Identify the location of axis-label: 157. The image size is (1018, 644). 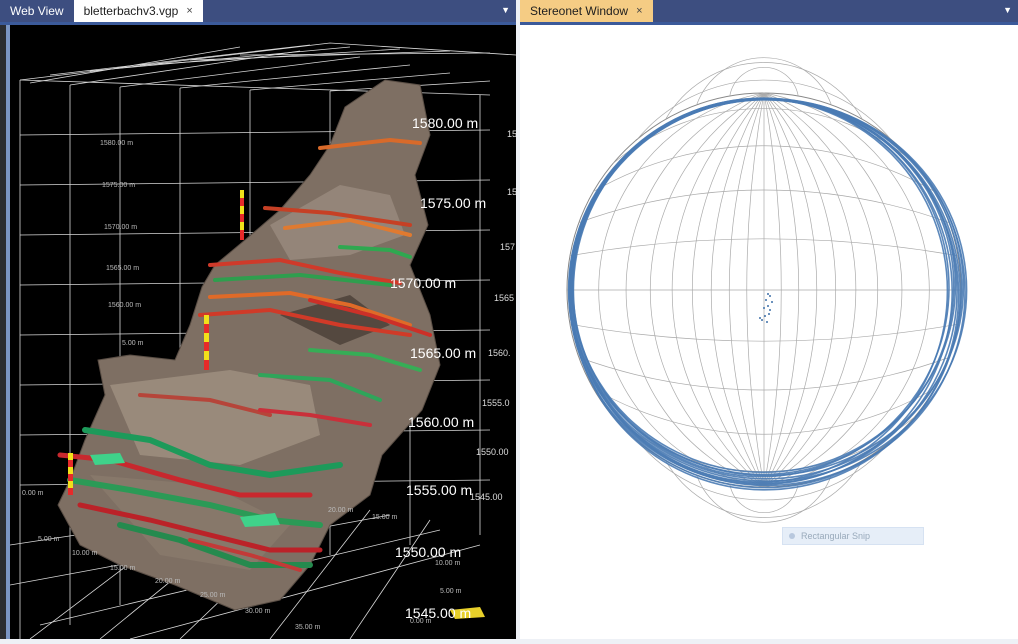
(507, 247).